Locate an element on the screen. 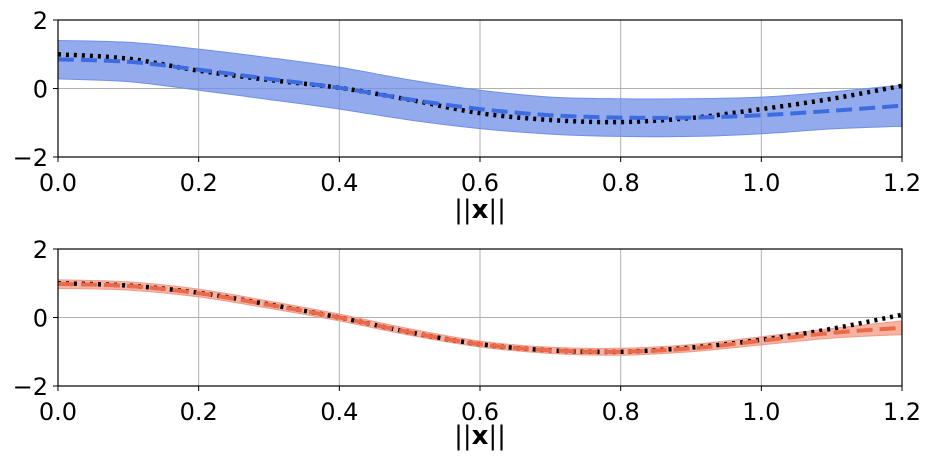  true-function-line is located at coordinates (480, 88).